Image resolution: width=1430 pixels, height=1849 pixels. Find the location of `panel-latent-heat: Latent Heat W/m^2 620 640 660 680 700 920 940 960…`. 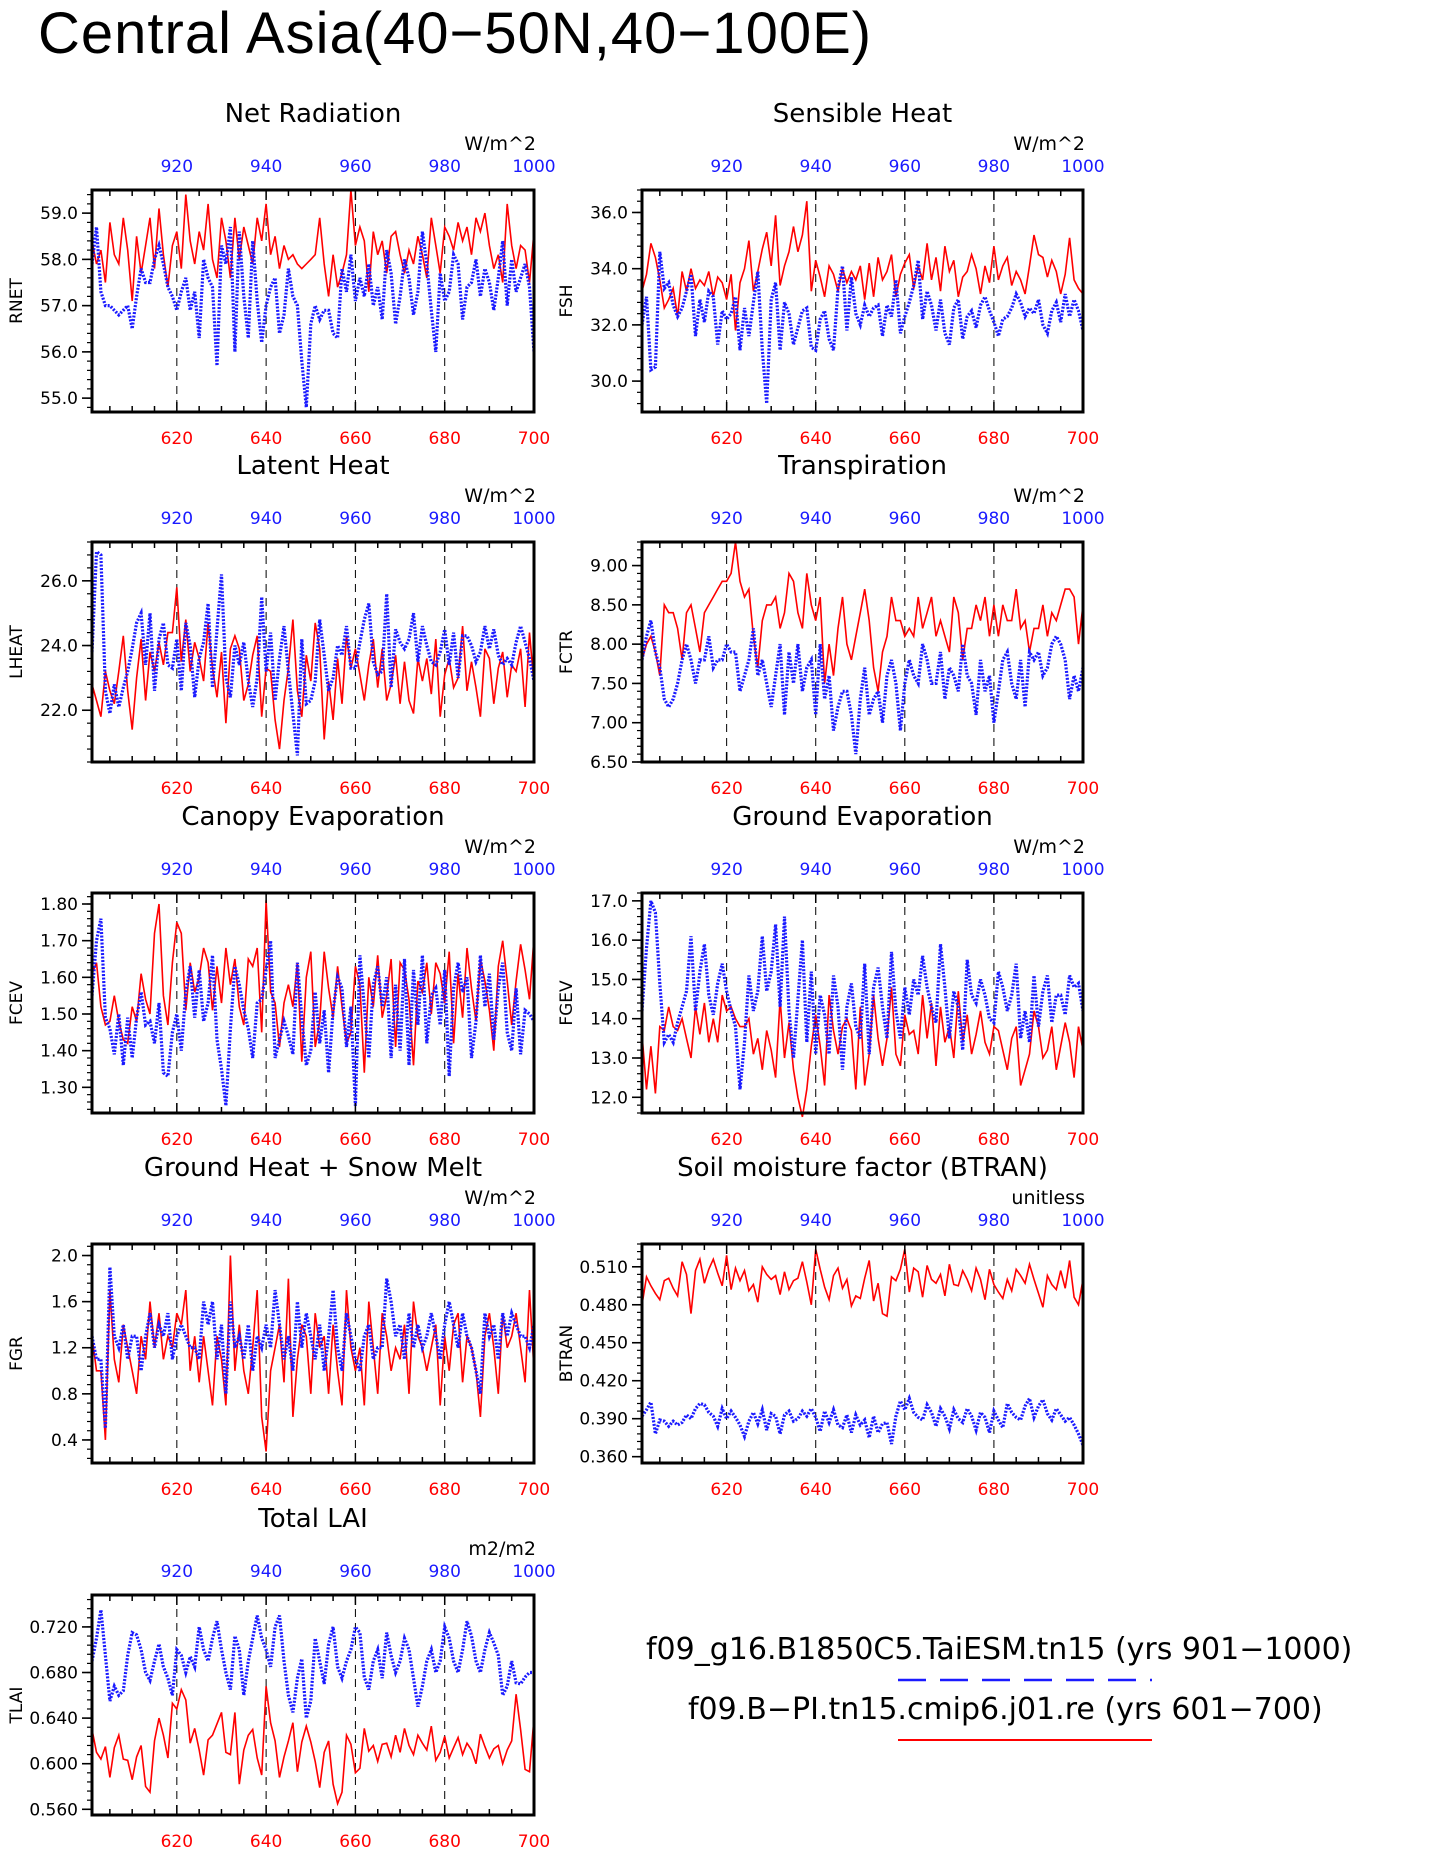

panel-latent-heat: Latent Heat W/m^2 620 640 660 680 700 920 940 960… is located at coordinates (281, 625).